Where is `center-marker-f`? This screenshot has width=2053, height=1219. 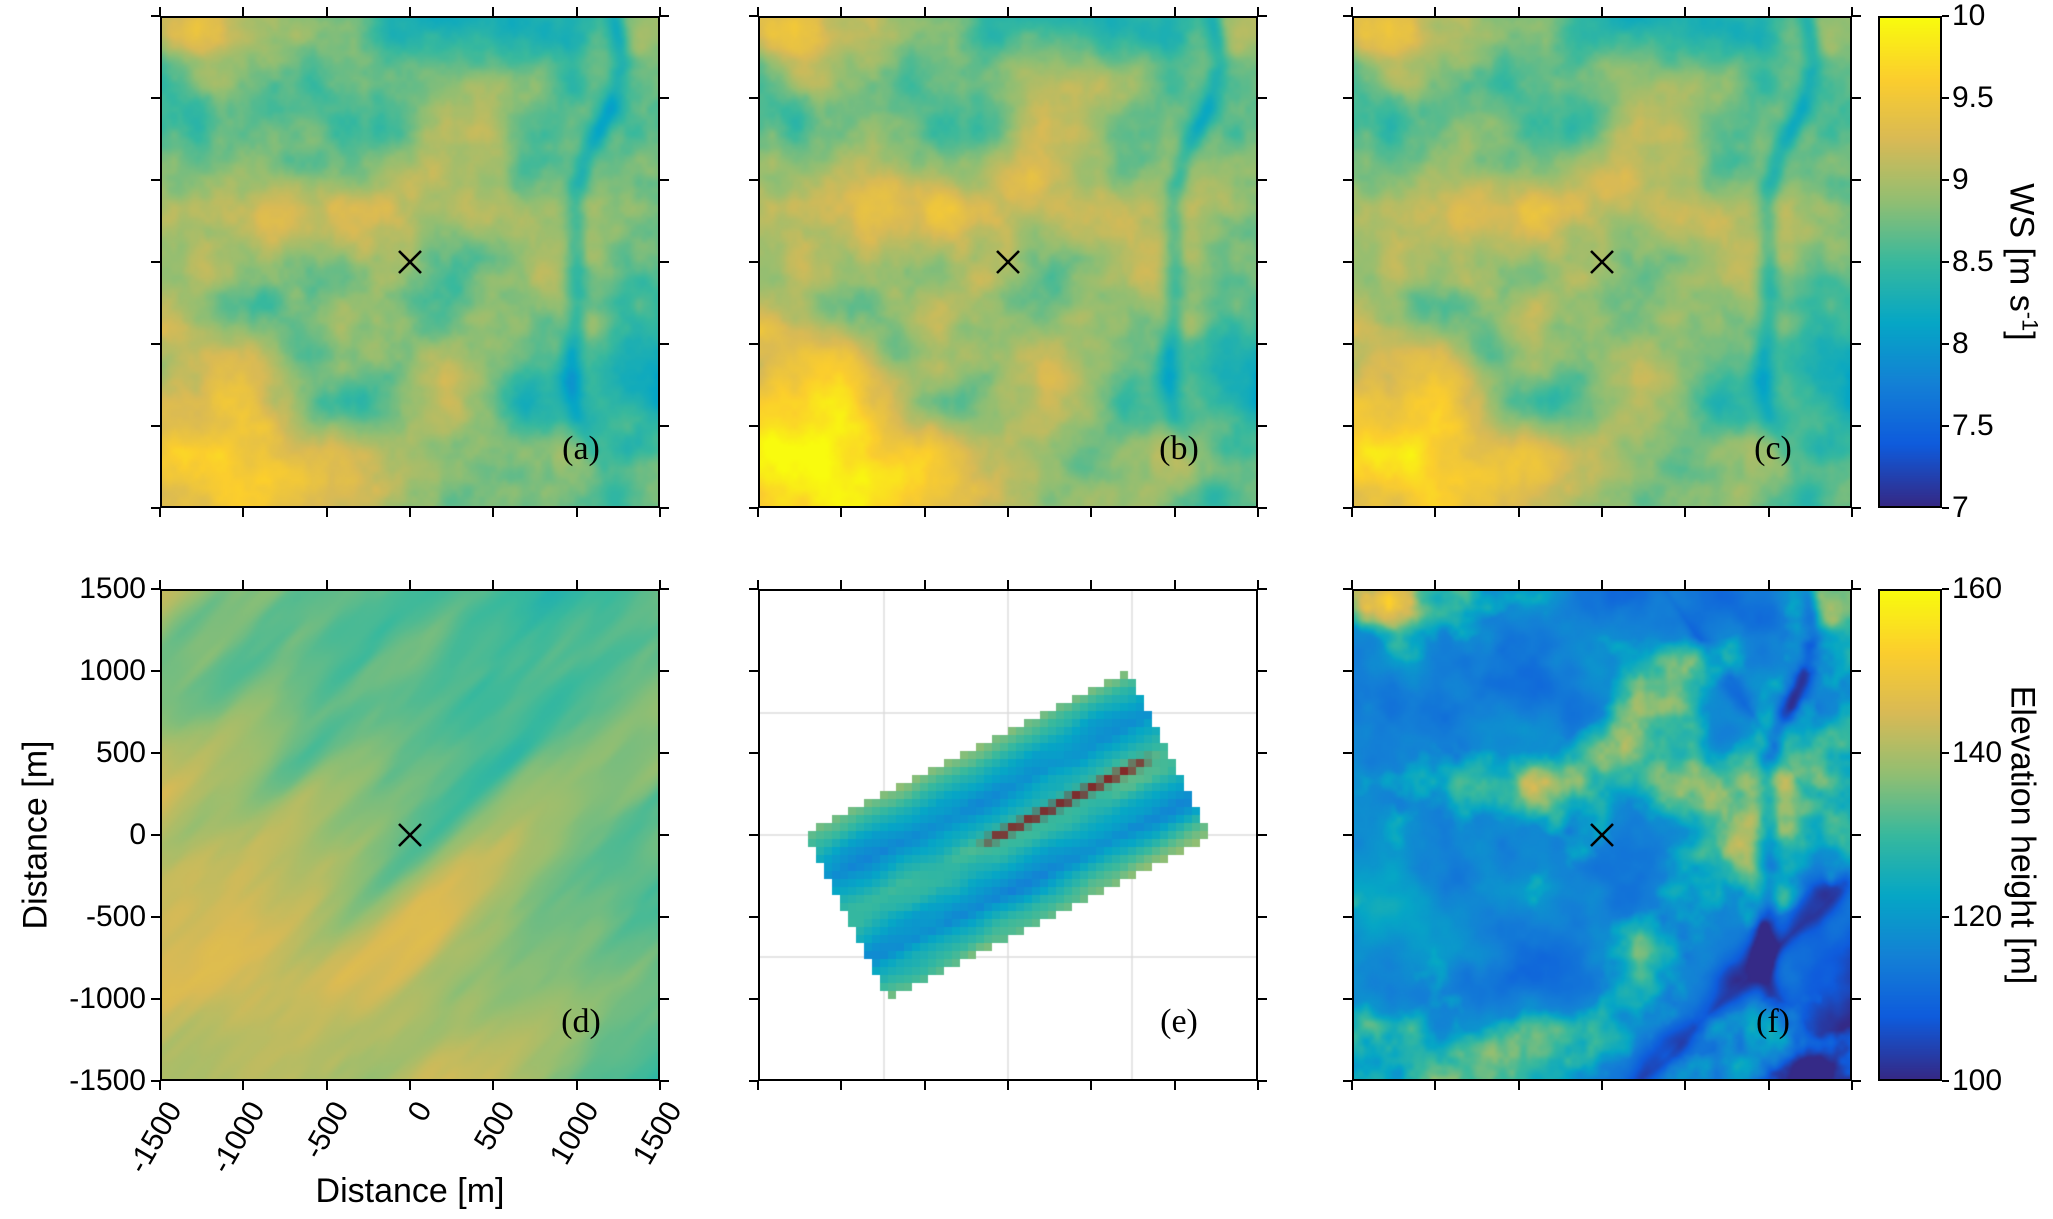 center-marker-f is located at coordinates (1602, 835).